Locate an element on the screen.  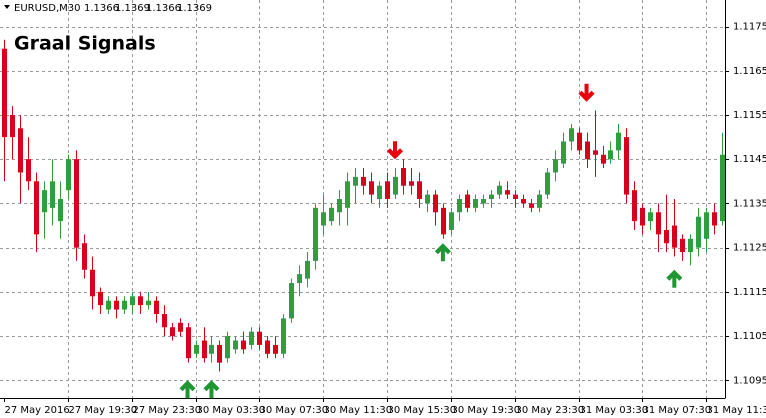
y-tick-label: 1.1095 is located at coordinates (749, 380).